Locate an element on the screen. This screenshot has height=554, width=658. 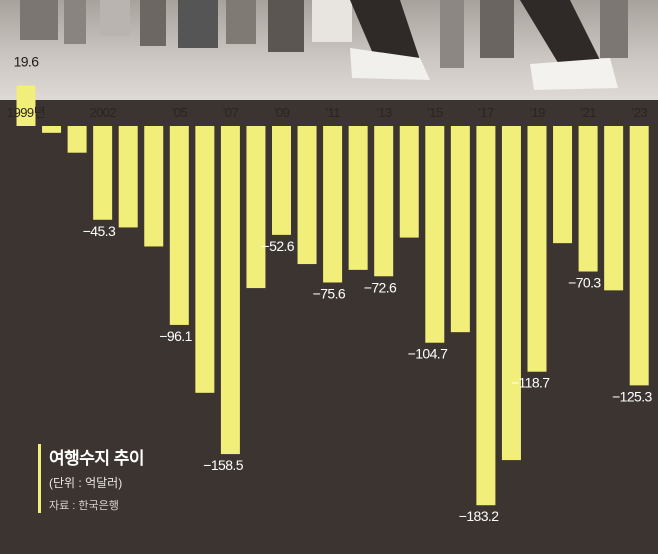
tick-label-2007: ’07 is located at coordinates (231, 112).